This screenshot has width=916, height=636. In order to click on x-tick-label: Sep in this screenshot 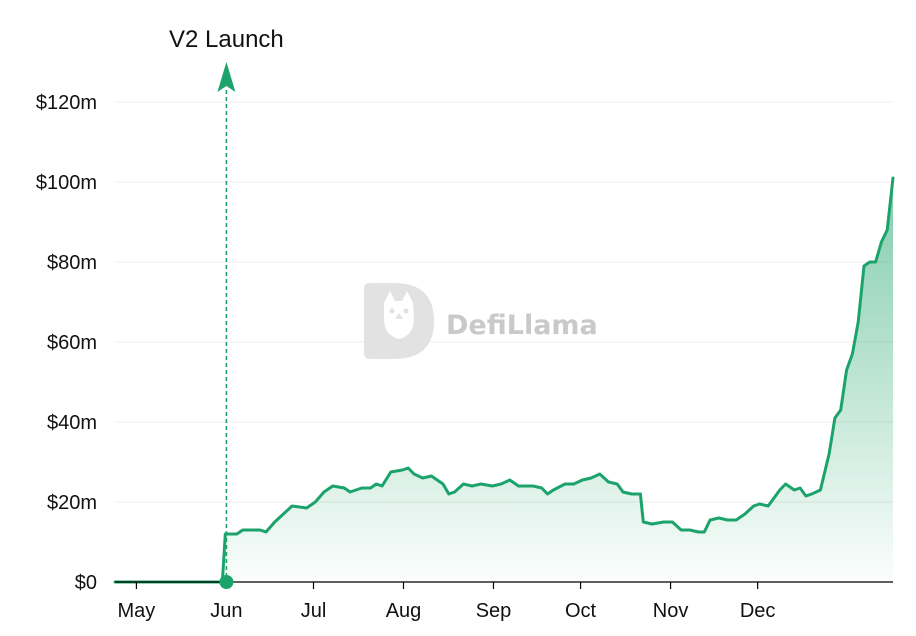, I will do `click(494, 611)`.